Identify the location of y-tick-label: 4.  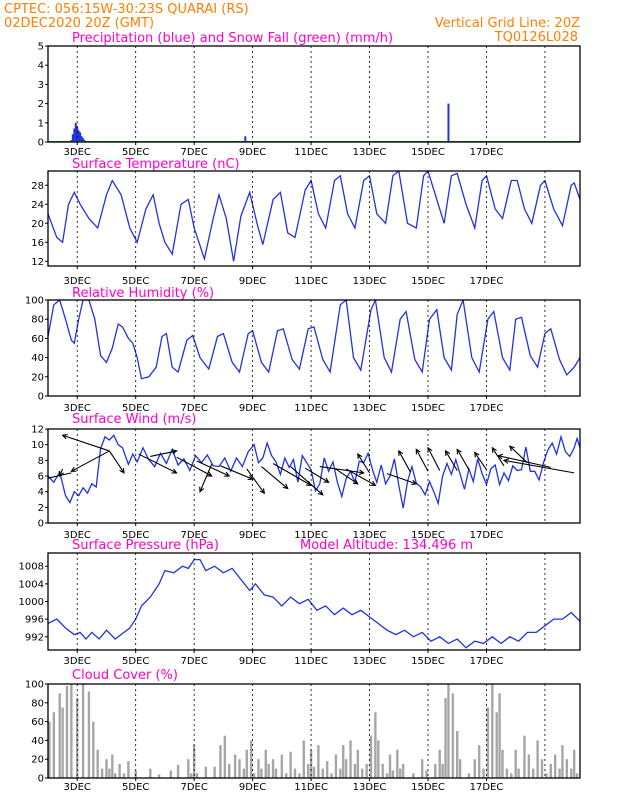
(41, 492).